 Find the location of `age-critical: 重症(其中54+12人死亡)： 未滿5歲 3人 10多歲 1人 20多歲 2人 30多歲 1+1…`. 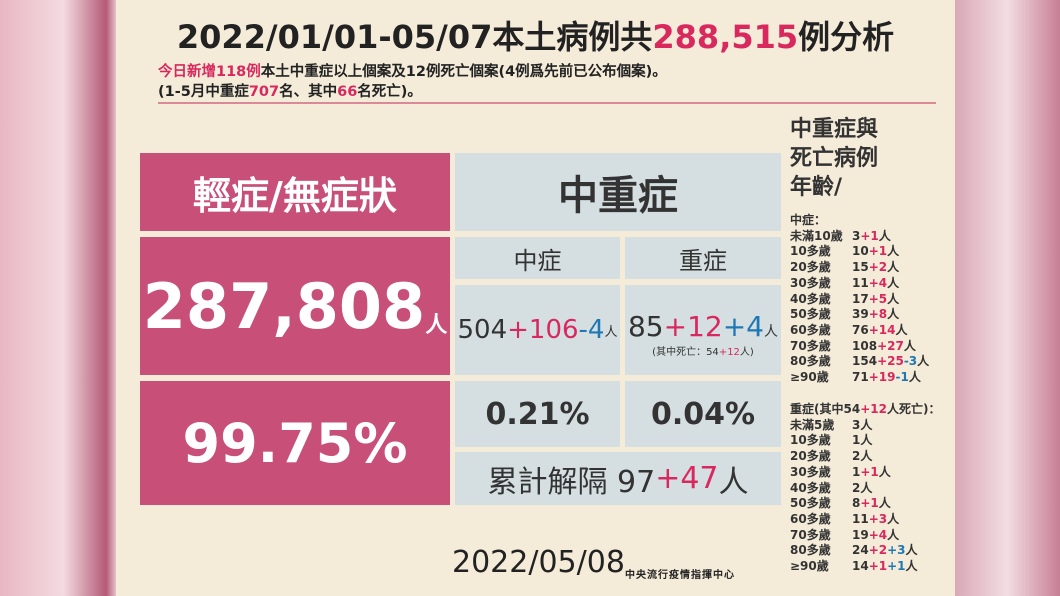

age-critical: 重症(其中54+12人死亡)： 未滿5歲 3人 10多歲 1人 20多歲 2人 30多歲 1+1… is located at coordinates (865, 488).